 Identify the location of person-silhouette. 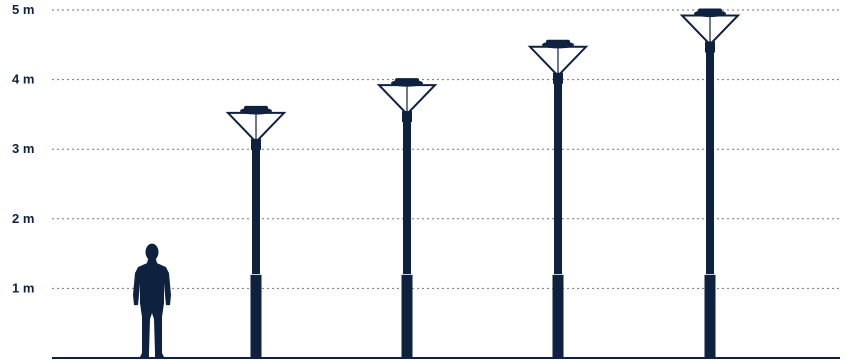
(152, 300).